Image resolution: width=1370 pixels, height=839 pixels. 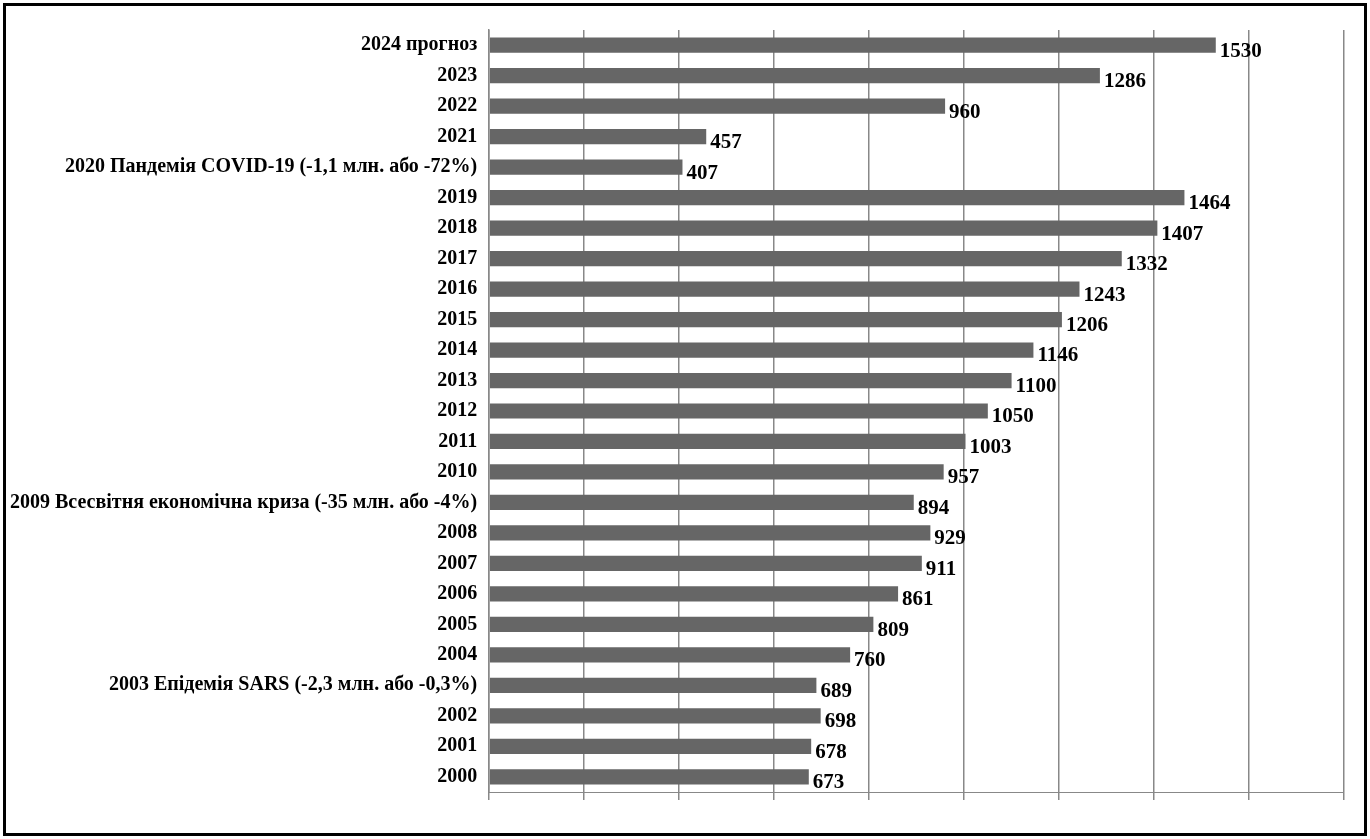 What do you see at coordinates (457, 531) in the screenshot?
I see `y-tick-label: 2008` at bounding box center [457, 531].